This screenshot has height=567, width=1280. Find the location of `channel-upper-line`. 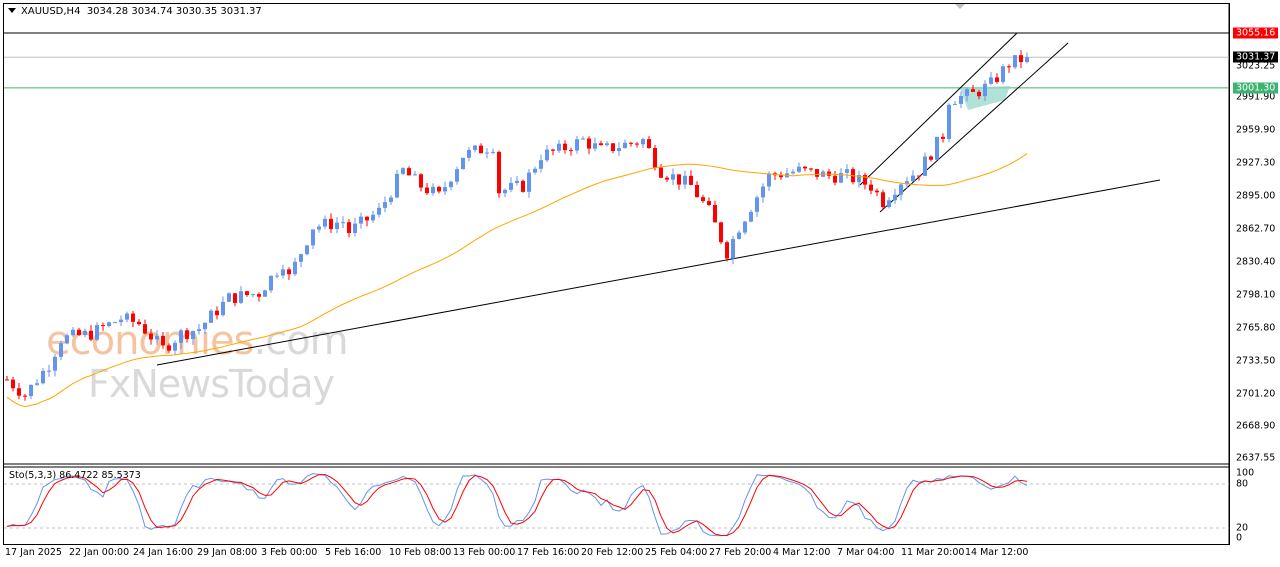

channel-upper-line is located at coordinates (938, 109).